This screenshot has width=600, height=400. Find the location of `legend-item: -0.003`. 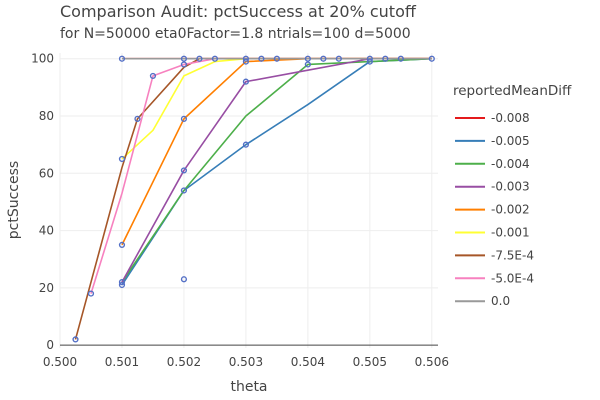

legend-item: -0.003 is located at coordinates (492, 187).